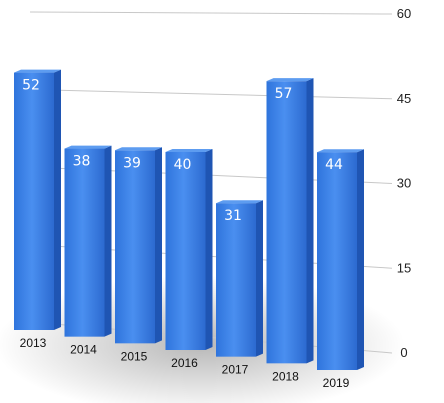 The width and height of the screenshot is (444, 403). What do you see at coordinates (83, 350) in the screenshot?
I see `x-tick-label: 2014` at bounding box center [83, 350].